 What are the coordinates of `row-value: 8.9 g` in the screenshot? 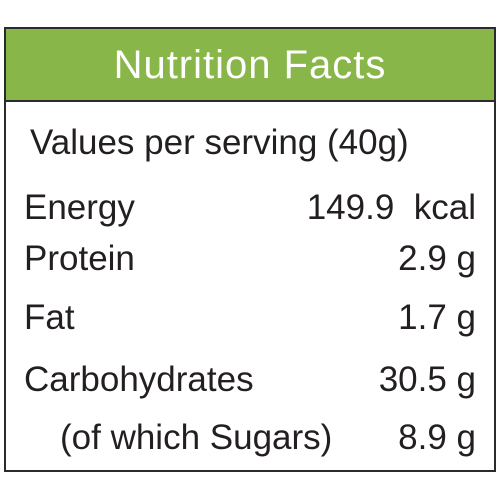 It's located at (437, 437).